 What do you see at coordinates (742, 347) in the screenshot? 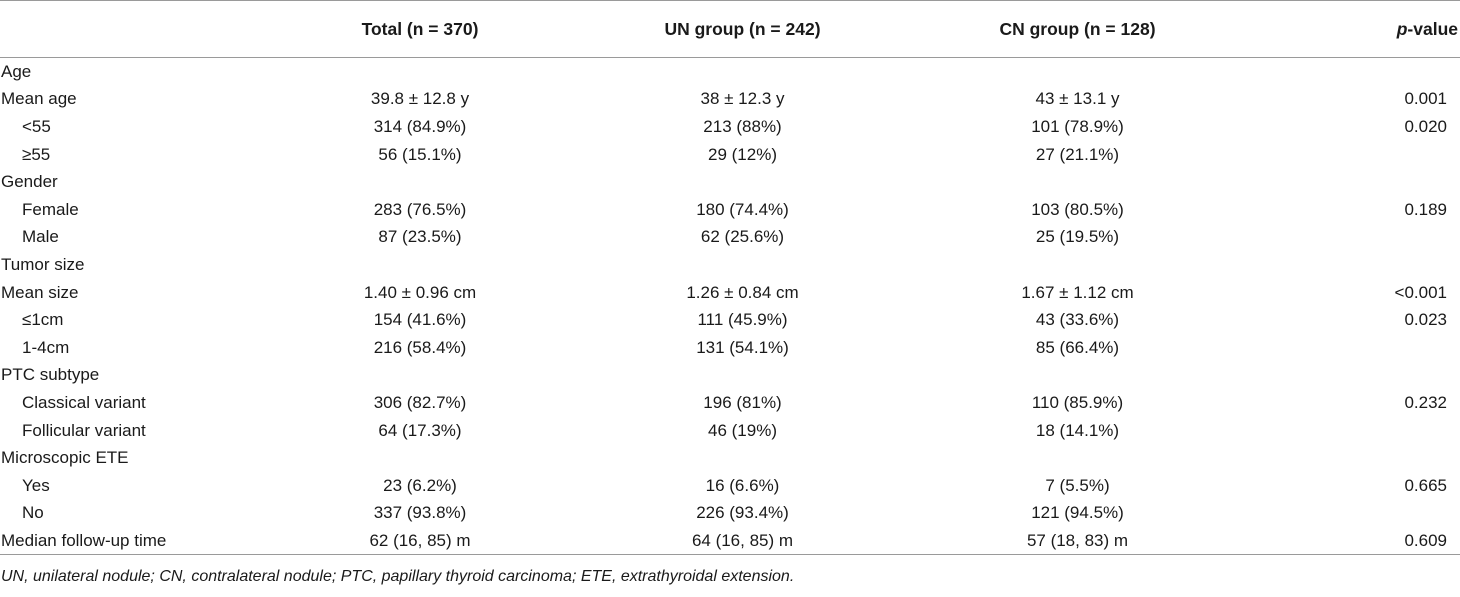
I see `cell-un-group: 131 (54.1%)` at bounding box center [742, 347].